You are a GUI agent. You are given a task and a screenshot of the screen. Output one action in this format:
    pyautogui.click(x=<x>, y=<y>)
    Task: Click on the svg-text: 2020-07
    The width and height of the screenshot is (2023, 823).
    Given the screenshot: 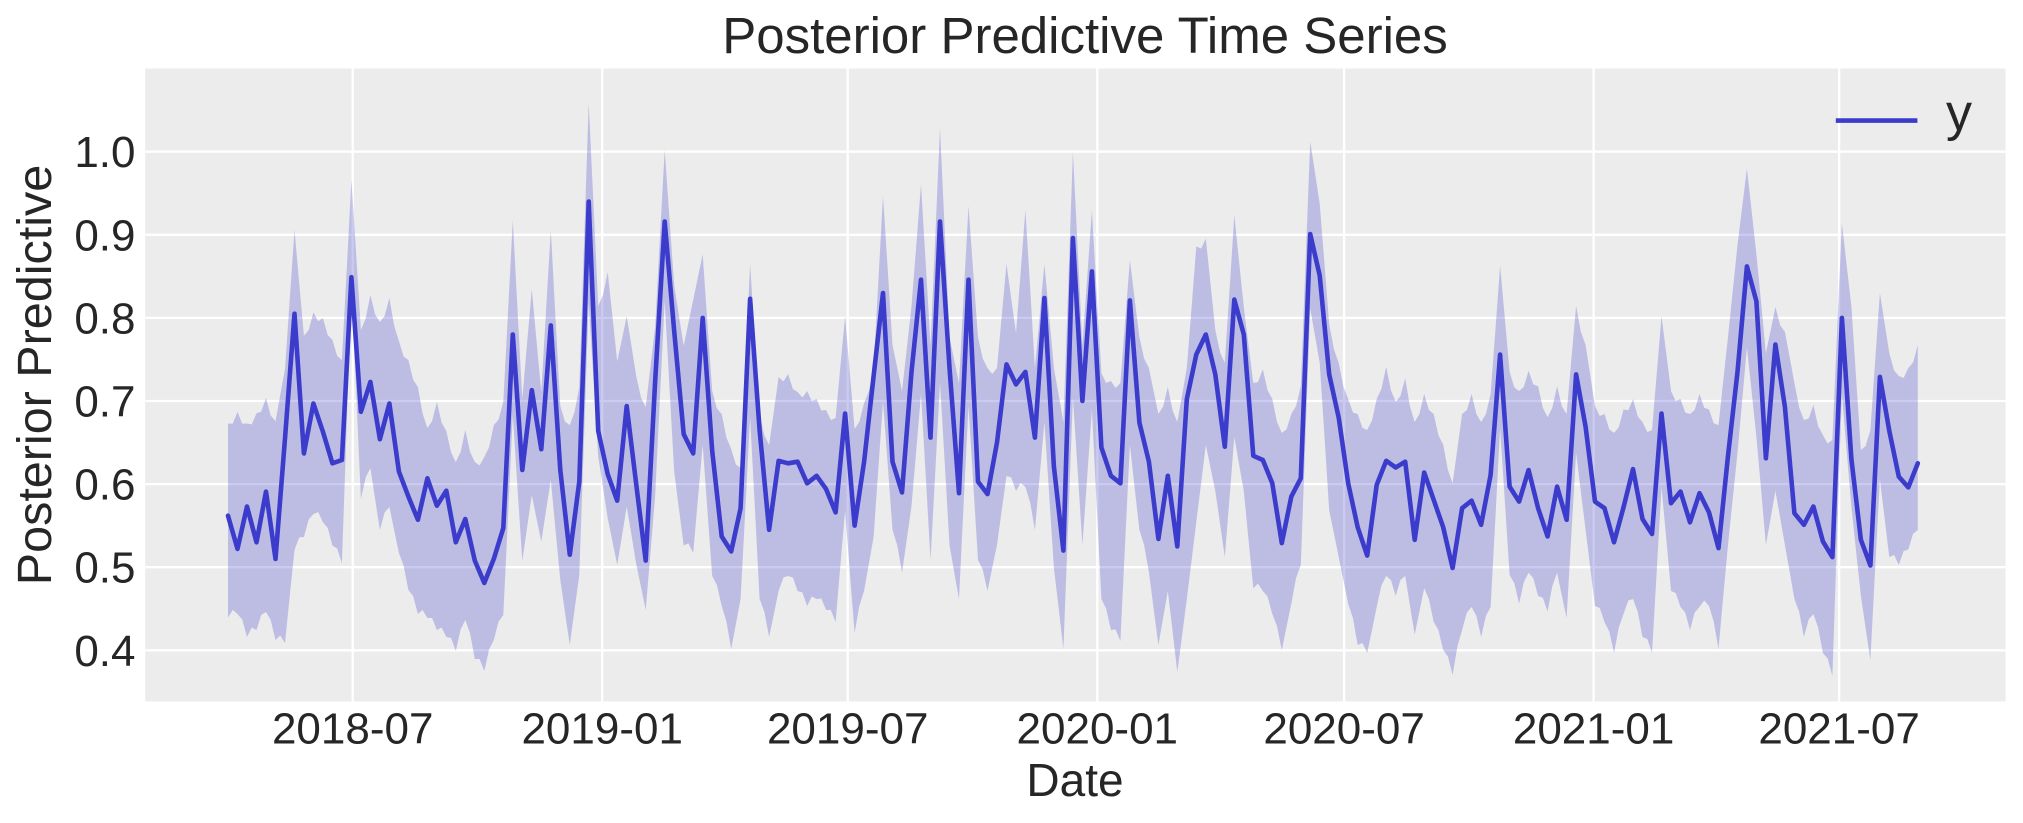 What is the action you would take?
    pyautogui.click(x=1343, y=729)
    